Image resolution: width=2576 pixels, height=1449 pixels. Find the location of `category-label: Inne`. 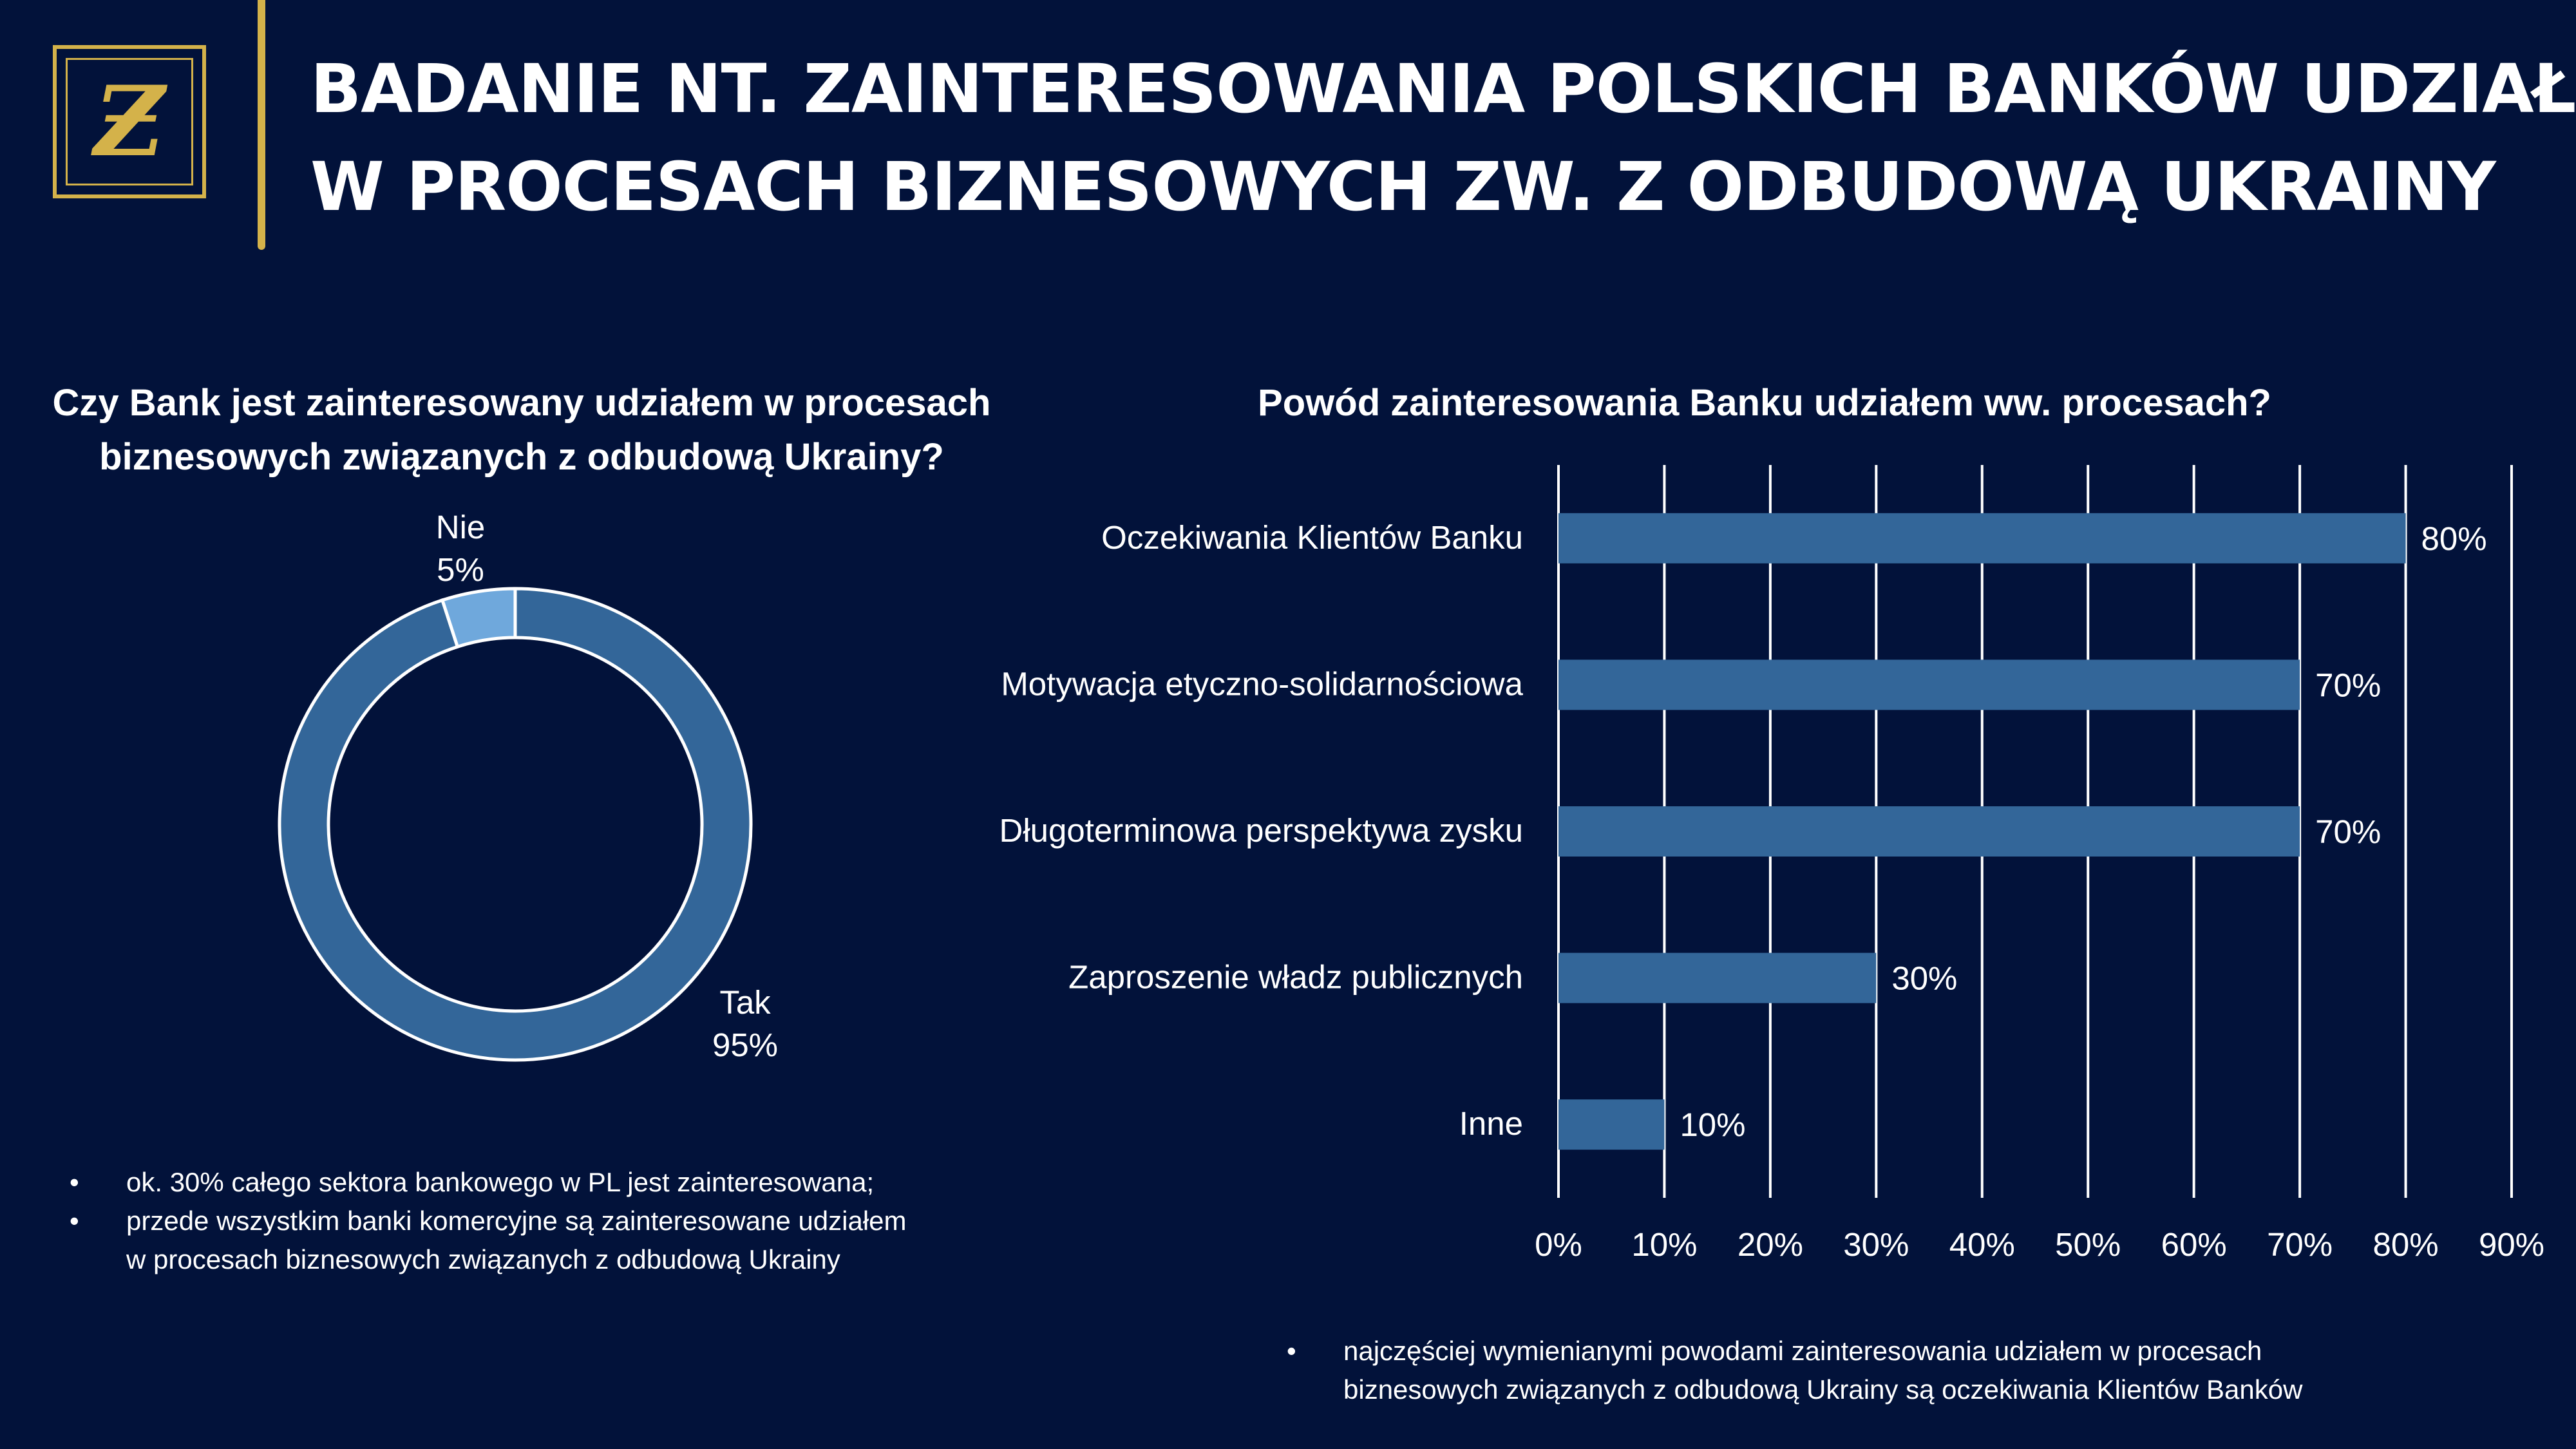

category-label: Inne is located at coordinates (1491, 1124).